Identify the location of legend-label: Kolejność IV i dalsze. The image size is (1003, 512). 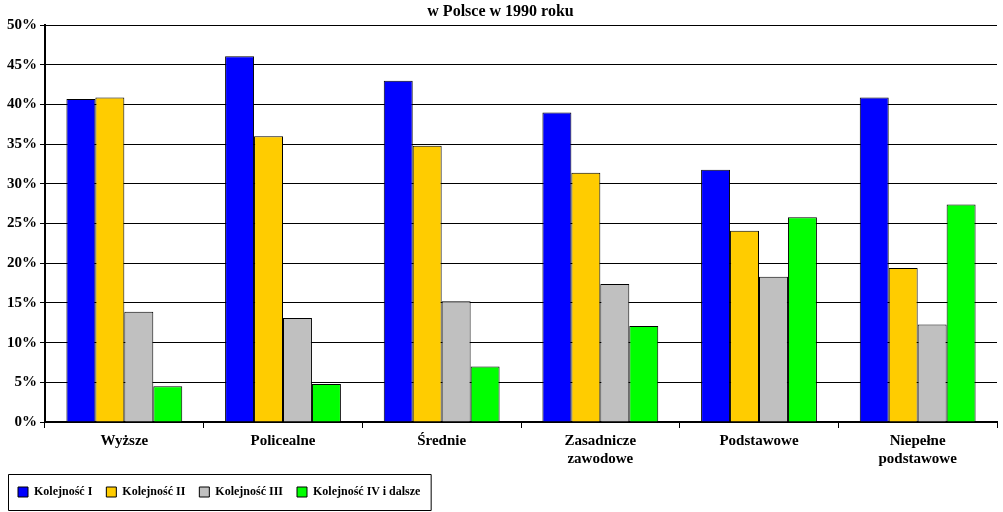
(367, 491).